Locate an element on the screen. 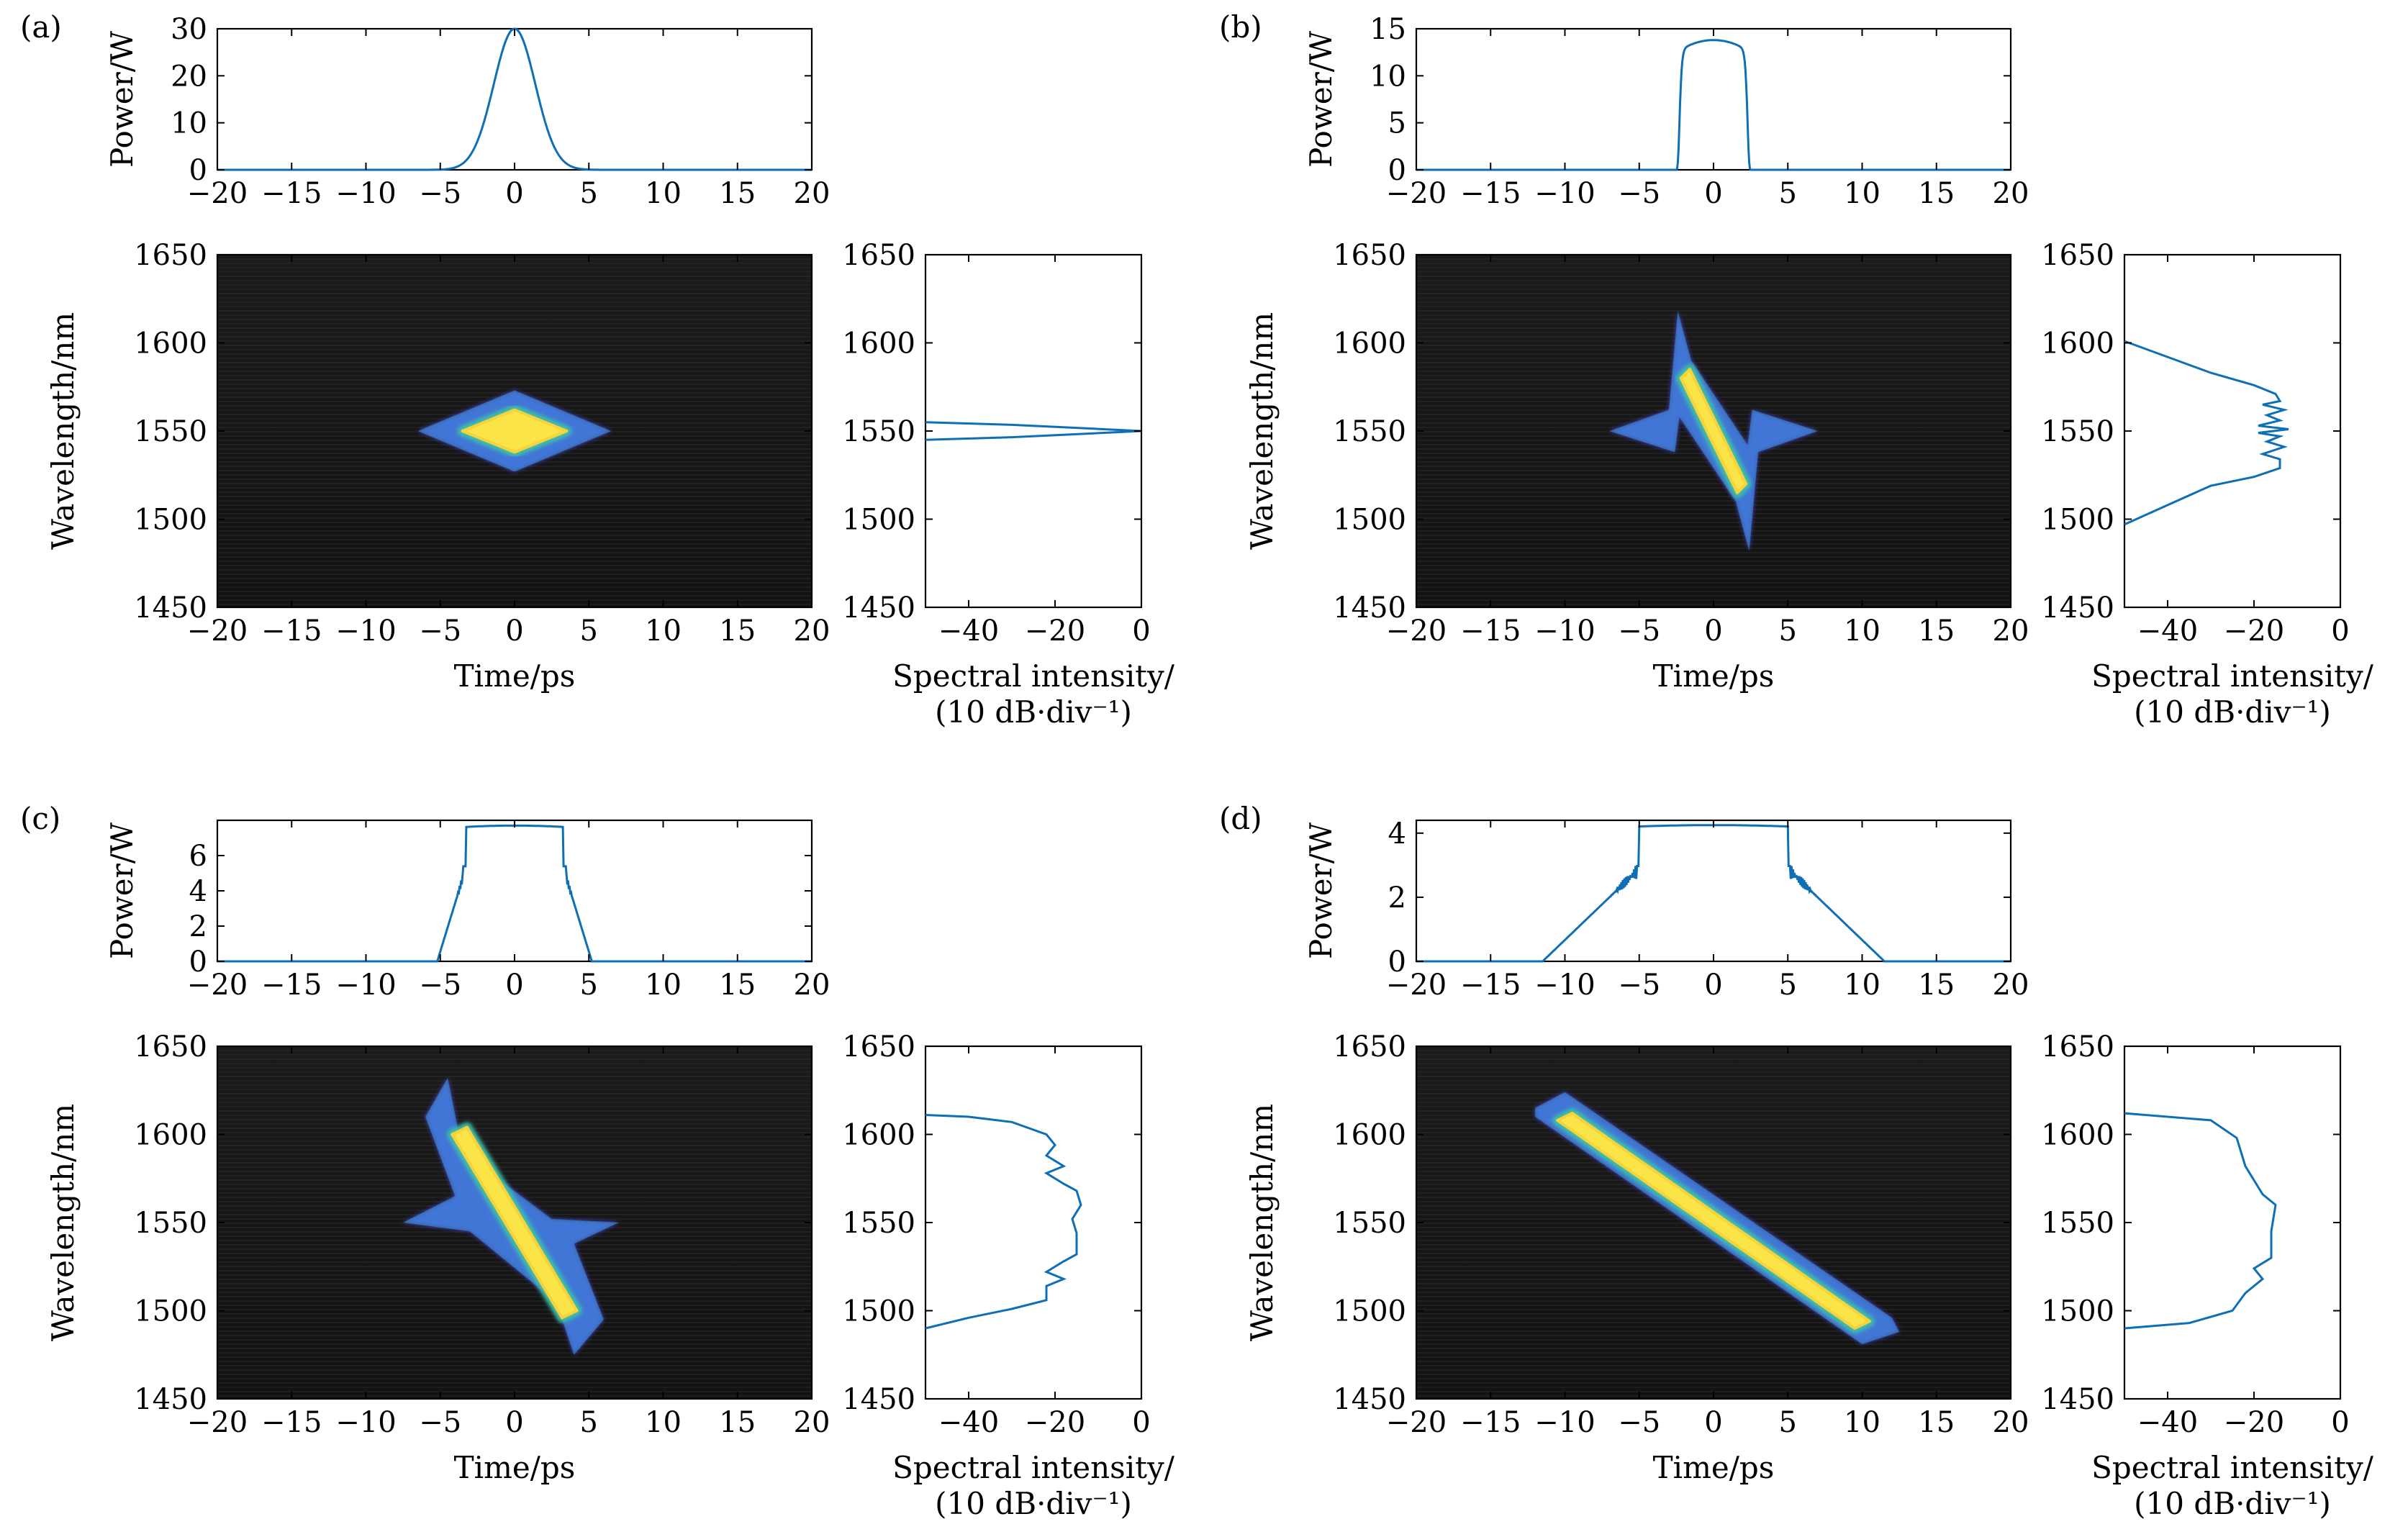  power-plot: −20 −15 −10 −5 0 5 10 15 20 0 5 10 15 Power/W is located at coordinates (1666, 111).